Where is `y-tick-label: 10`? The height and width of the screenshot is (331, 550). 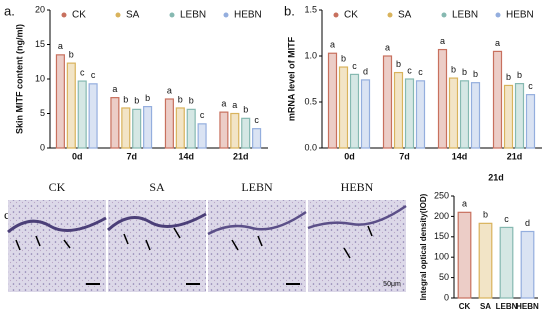
y-tick-label: 10 is located at coordinates (40, 78).